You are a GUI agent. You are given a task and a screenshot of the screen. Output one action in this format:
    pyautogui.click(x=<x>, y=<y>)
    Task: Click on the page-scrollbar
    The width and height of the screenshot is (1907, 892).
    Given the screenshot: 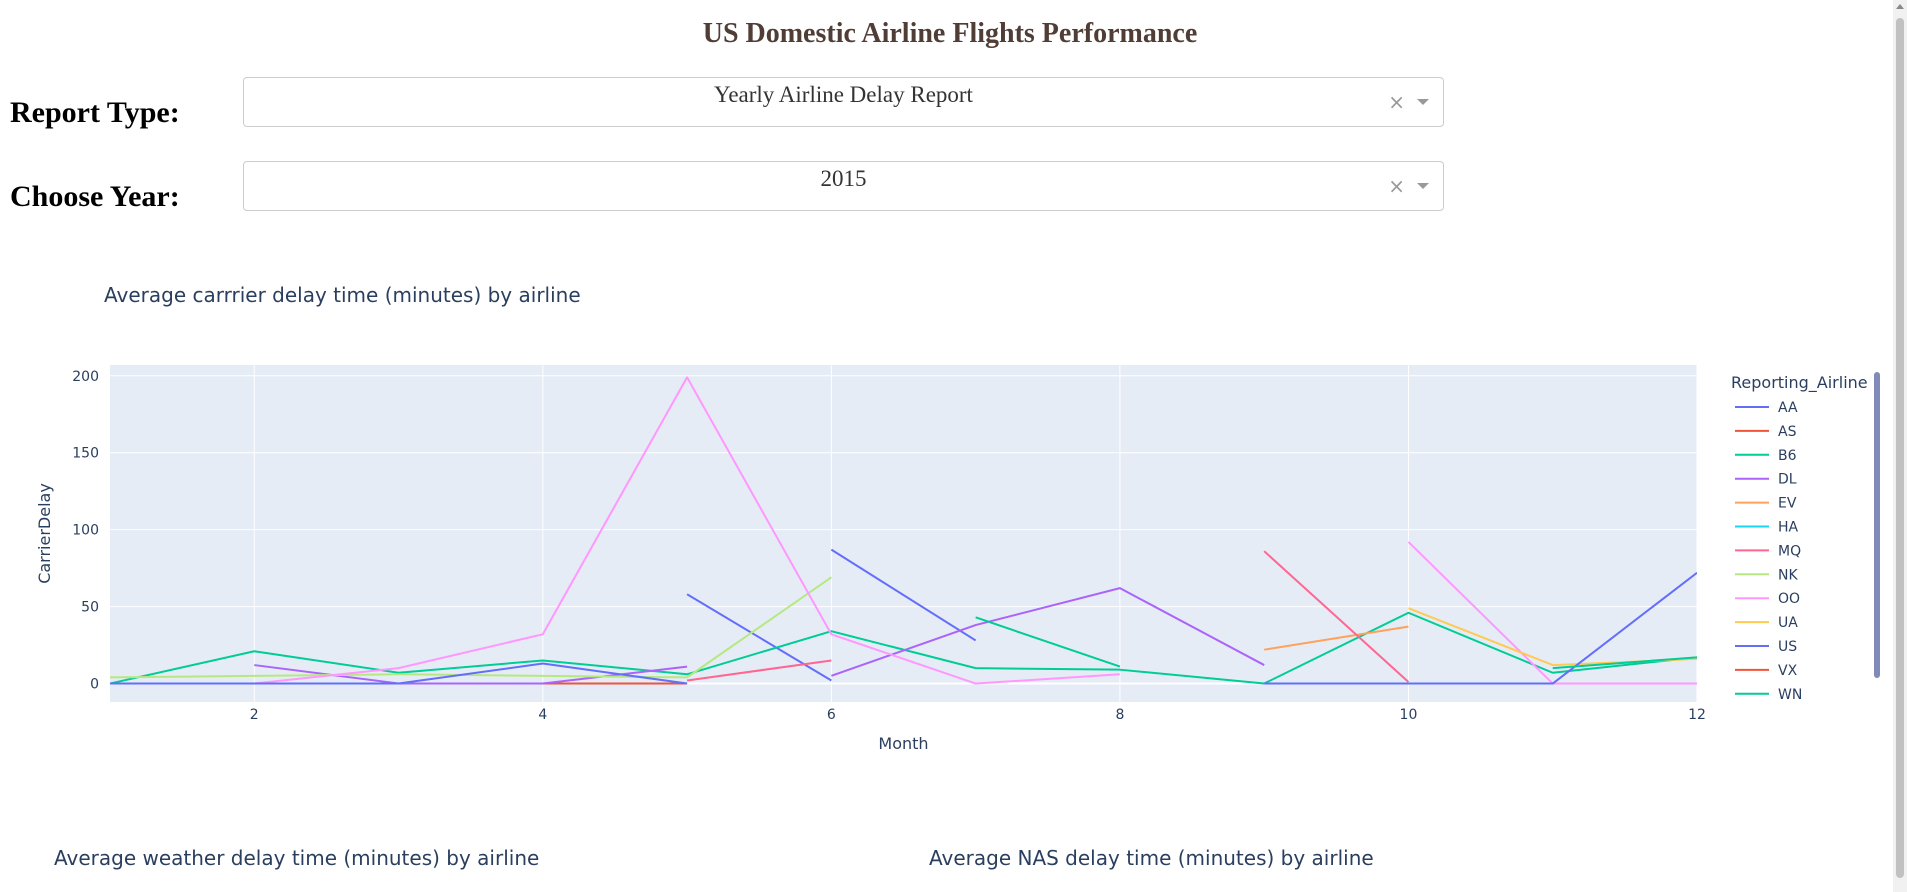 What is the action you would take?
    pyautogui.click(x=1900, y=446)
    